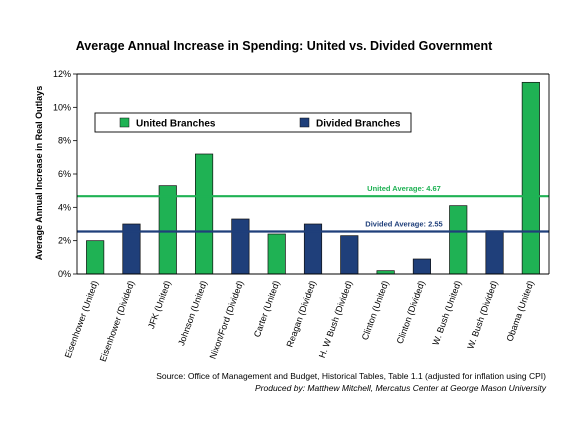  What do you see at coordinates (124, 122) in the screenshot?
I see `legend-swatch-united` at bounding box center [124, 122].